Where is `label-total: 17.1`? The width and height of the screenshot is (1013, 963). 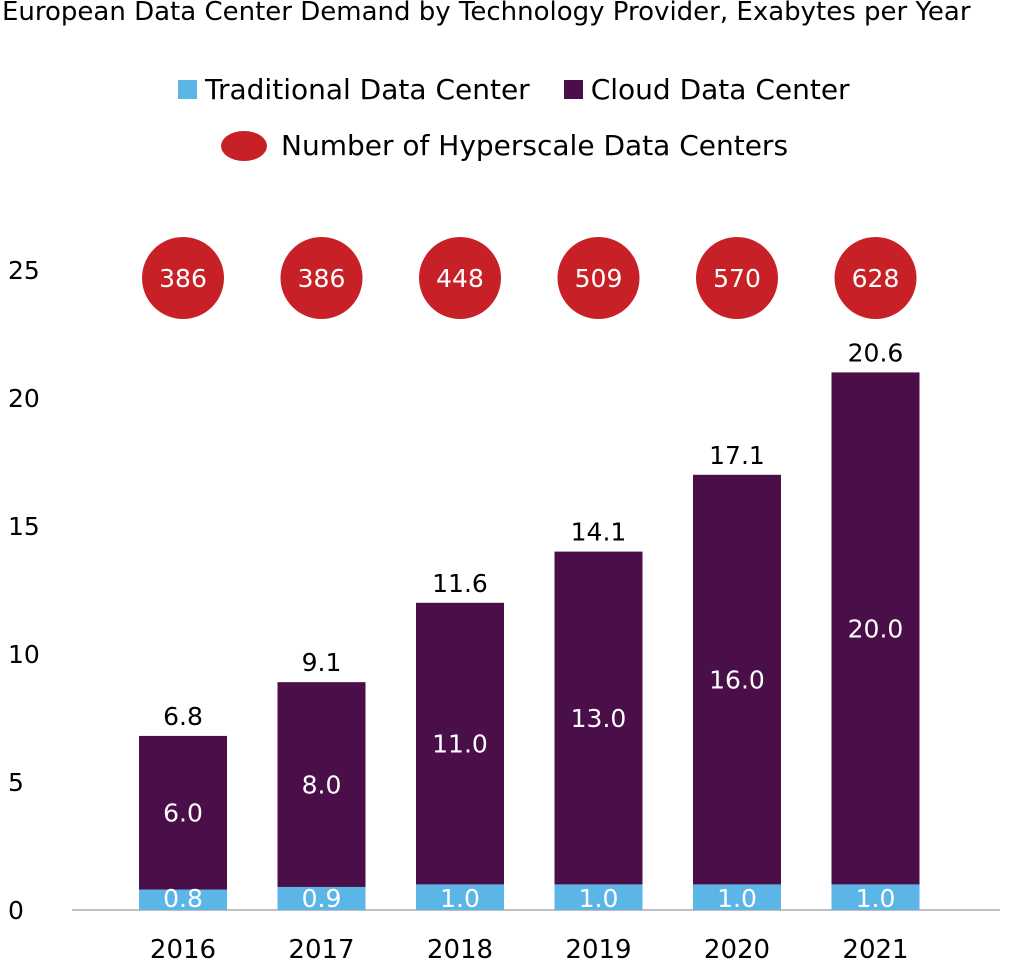 label-total: 17.1 is located at coordinates (737, 455).